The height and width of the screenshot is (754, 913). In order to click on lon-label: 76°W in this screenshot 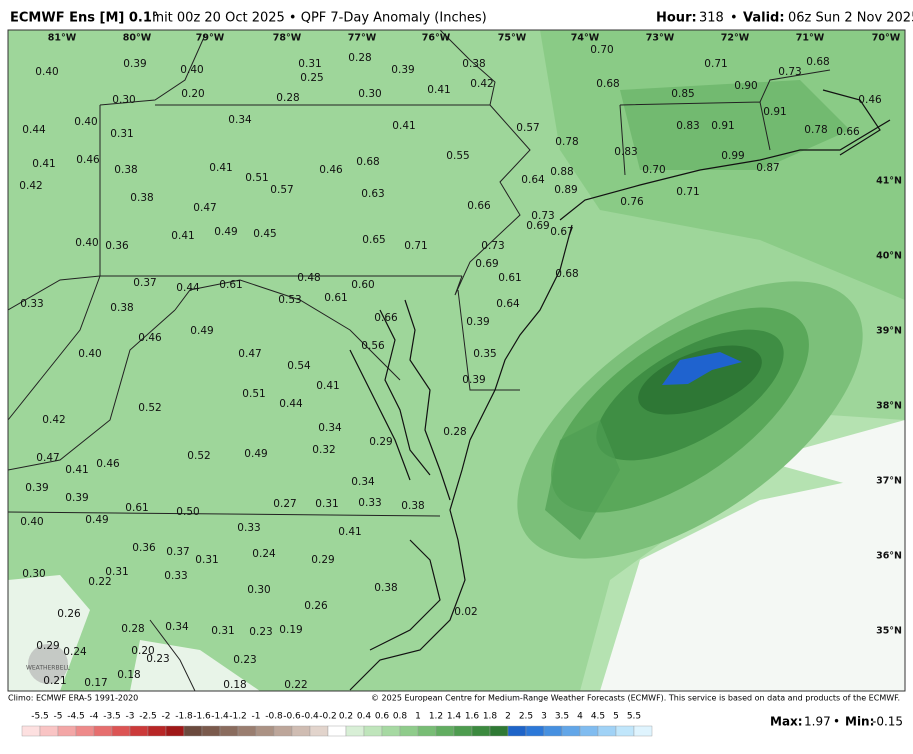, I will do `click(436, 38)`.